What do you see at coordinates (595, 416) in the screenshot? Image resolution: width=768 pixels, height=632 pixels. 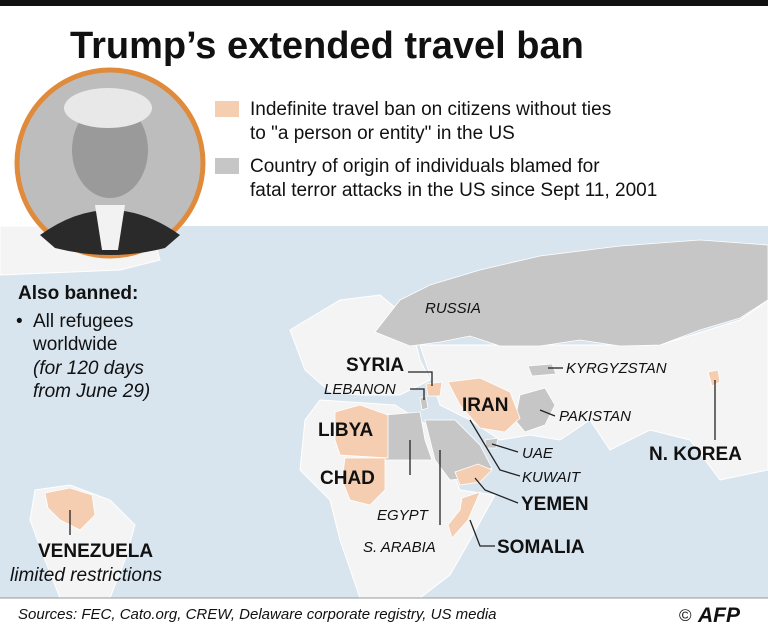 I see `country-label: PAKISTAN` at bounding box center [595, 416].